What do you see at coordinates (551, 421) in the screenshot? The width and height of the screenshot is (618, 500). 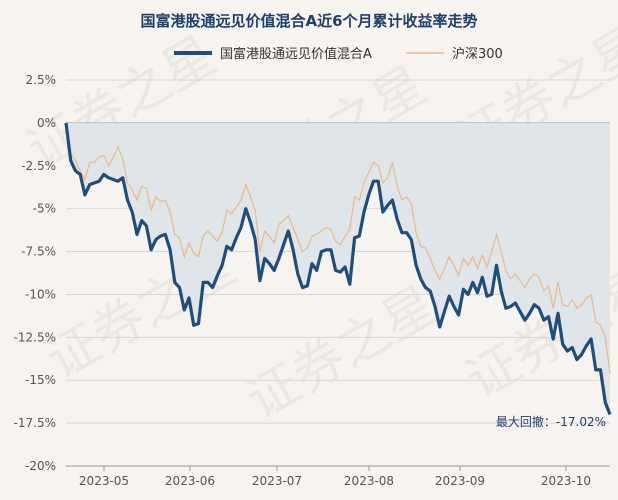 I see `max-drawdown-annotation: 最大回撤：-17.02%` at bounding box center [551, 421].